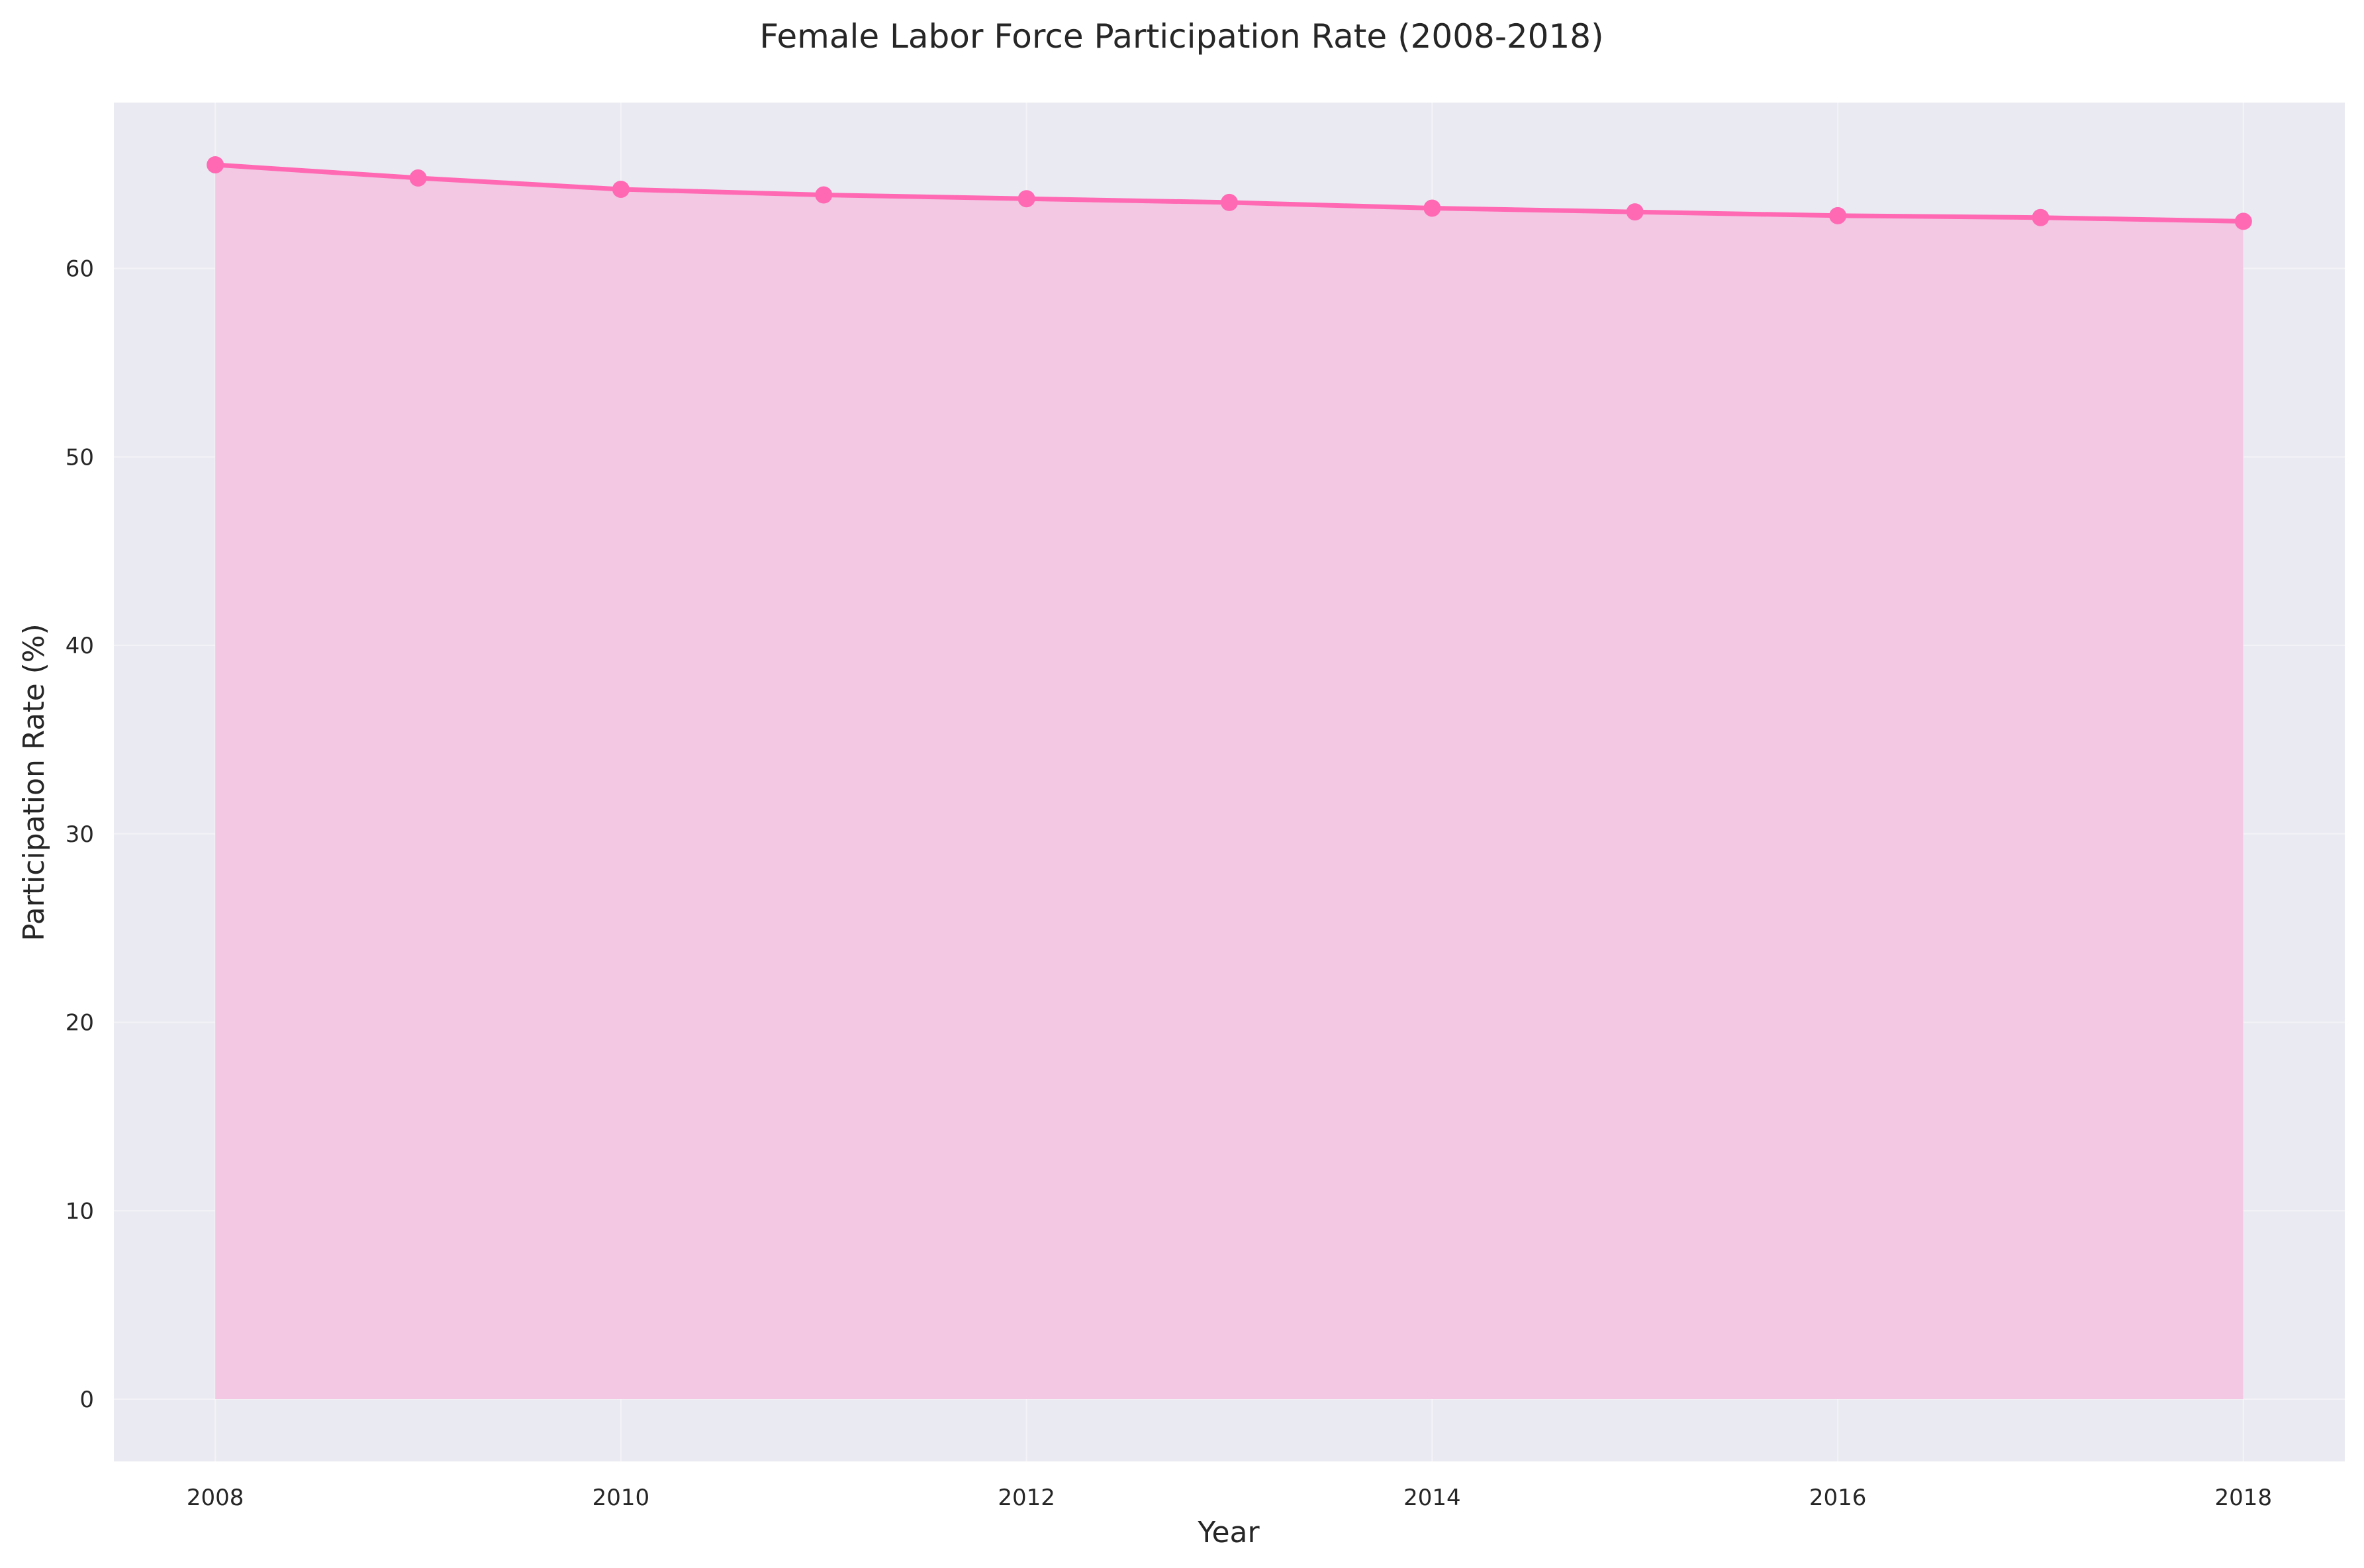 This screenshot has width=2364, height=1568. What do you see at coordinates (215, 1498) in the screenshot?
I see `x-tick-label: 2008` at bounding box center [215, 1498].